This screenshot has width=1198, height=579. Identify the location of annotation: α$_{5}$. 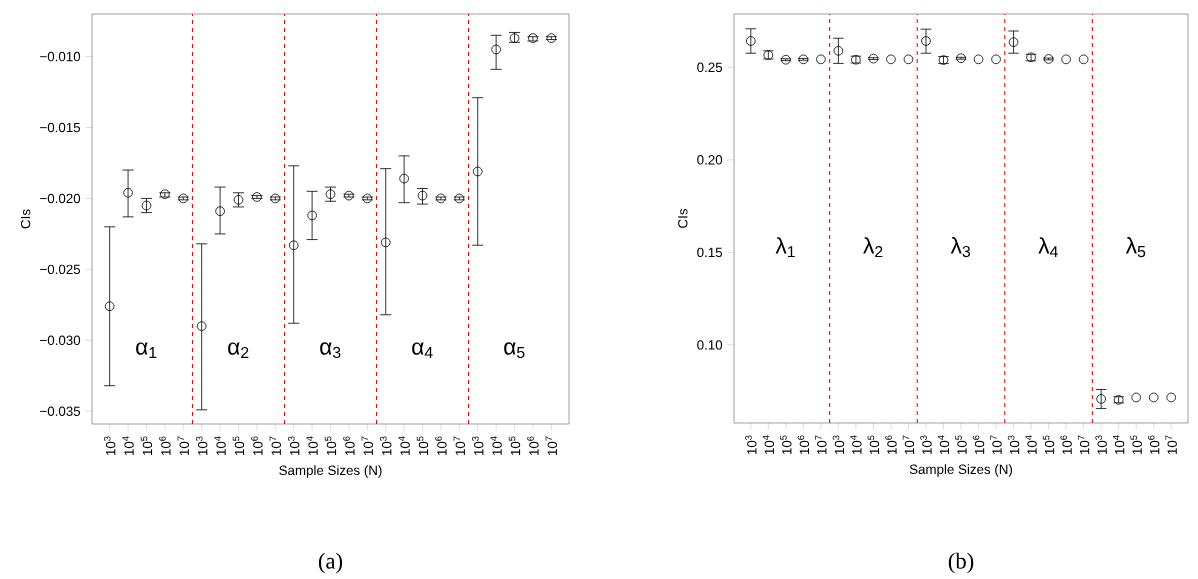
(514, 350).